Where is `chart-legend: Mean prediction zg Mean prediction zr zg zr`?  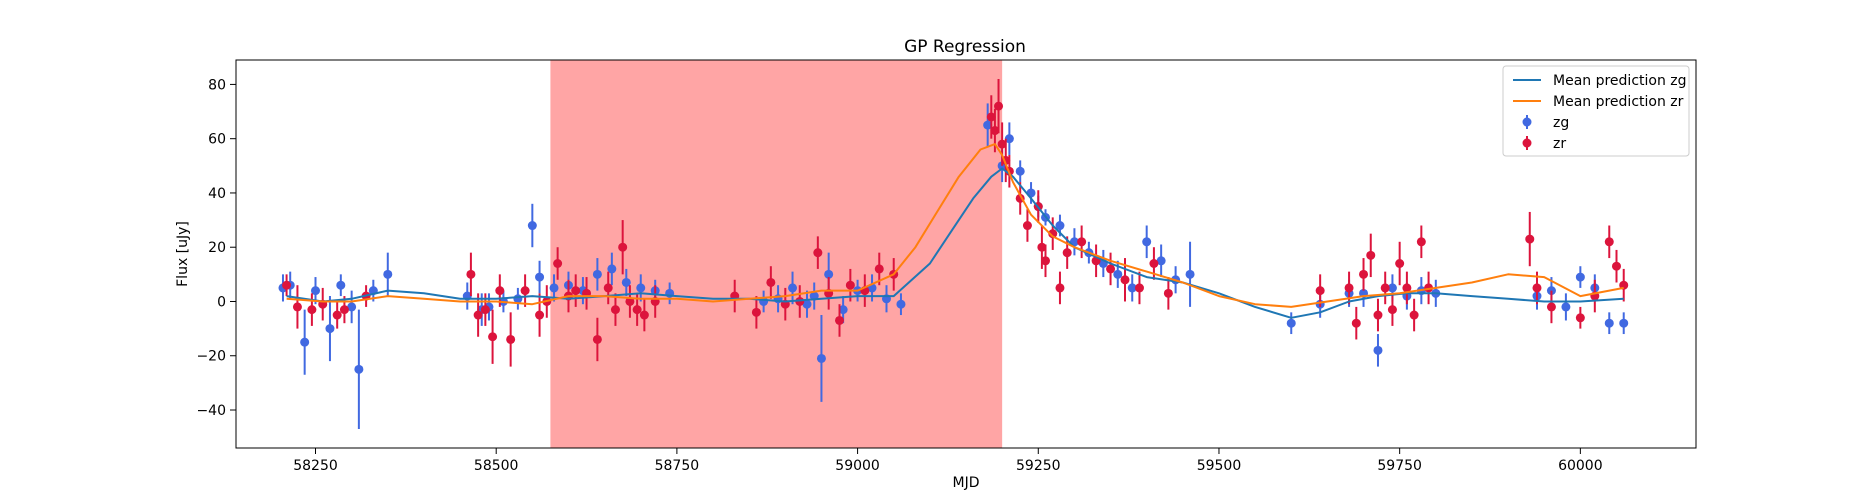
chart-legend: Mean prediction zg Mean prediction zr zg zr is located at coordinates (1596, 111).